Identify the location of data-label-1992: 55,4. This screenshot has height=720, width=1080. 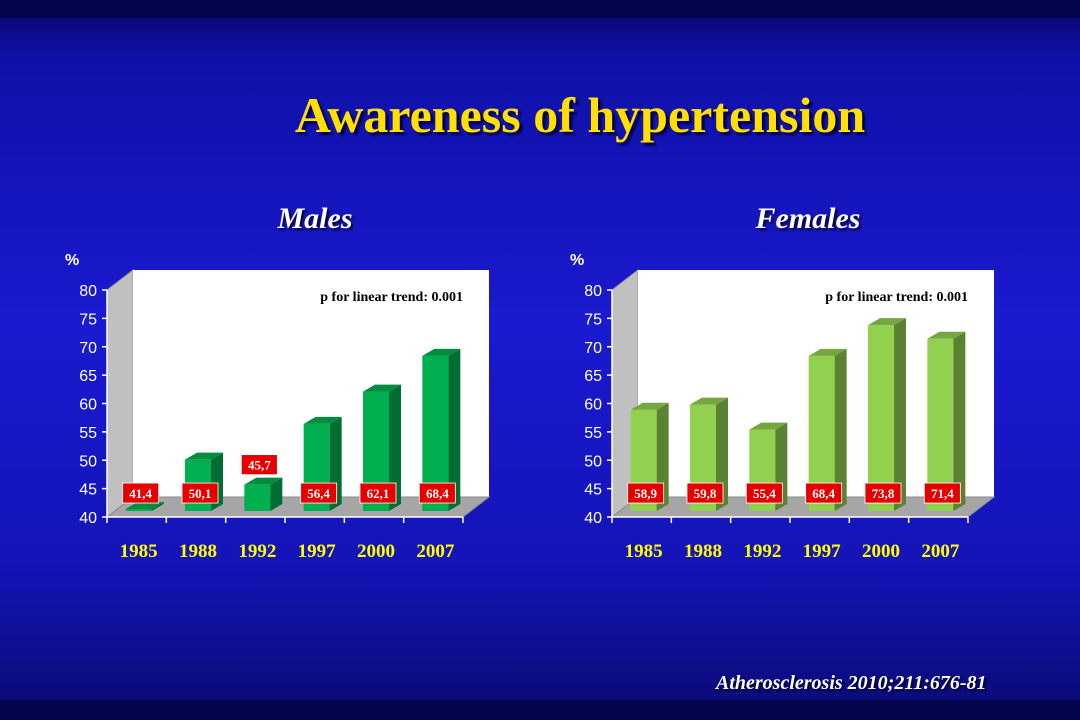
(764, 493).